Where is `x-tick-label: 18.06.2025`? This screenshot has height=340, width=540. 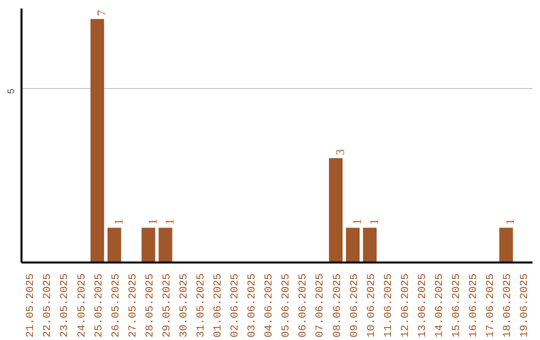 x-tick-label: 18.06.2025 is located at coordinates (508, 305).